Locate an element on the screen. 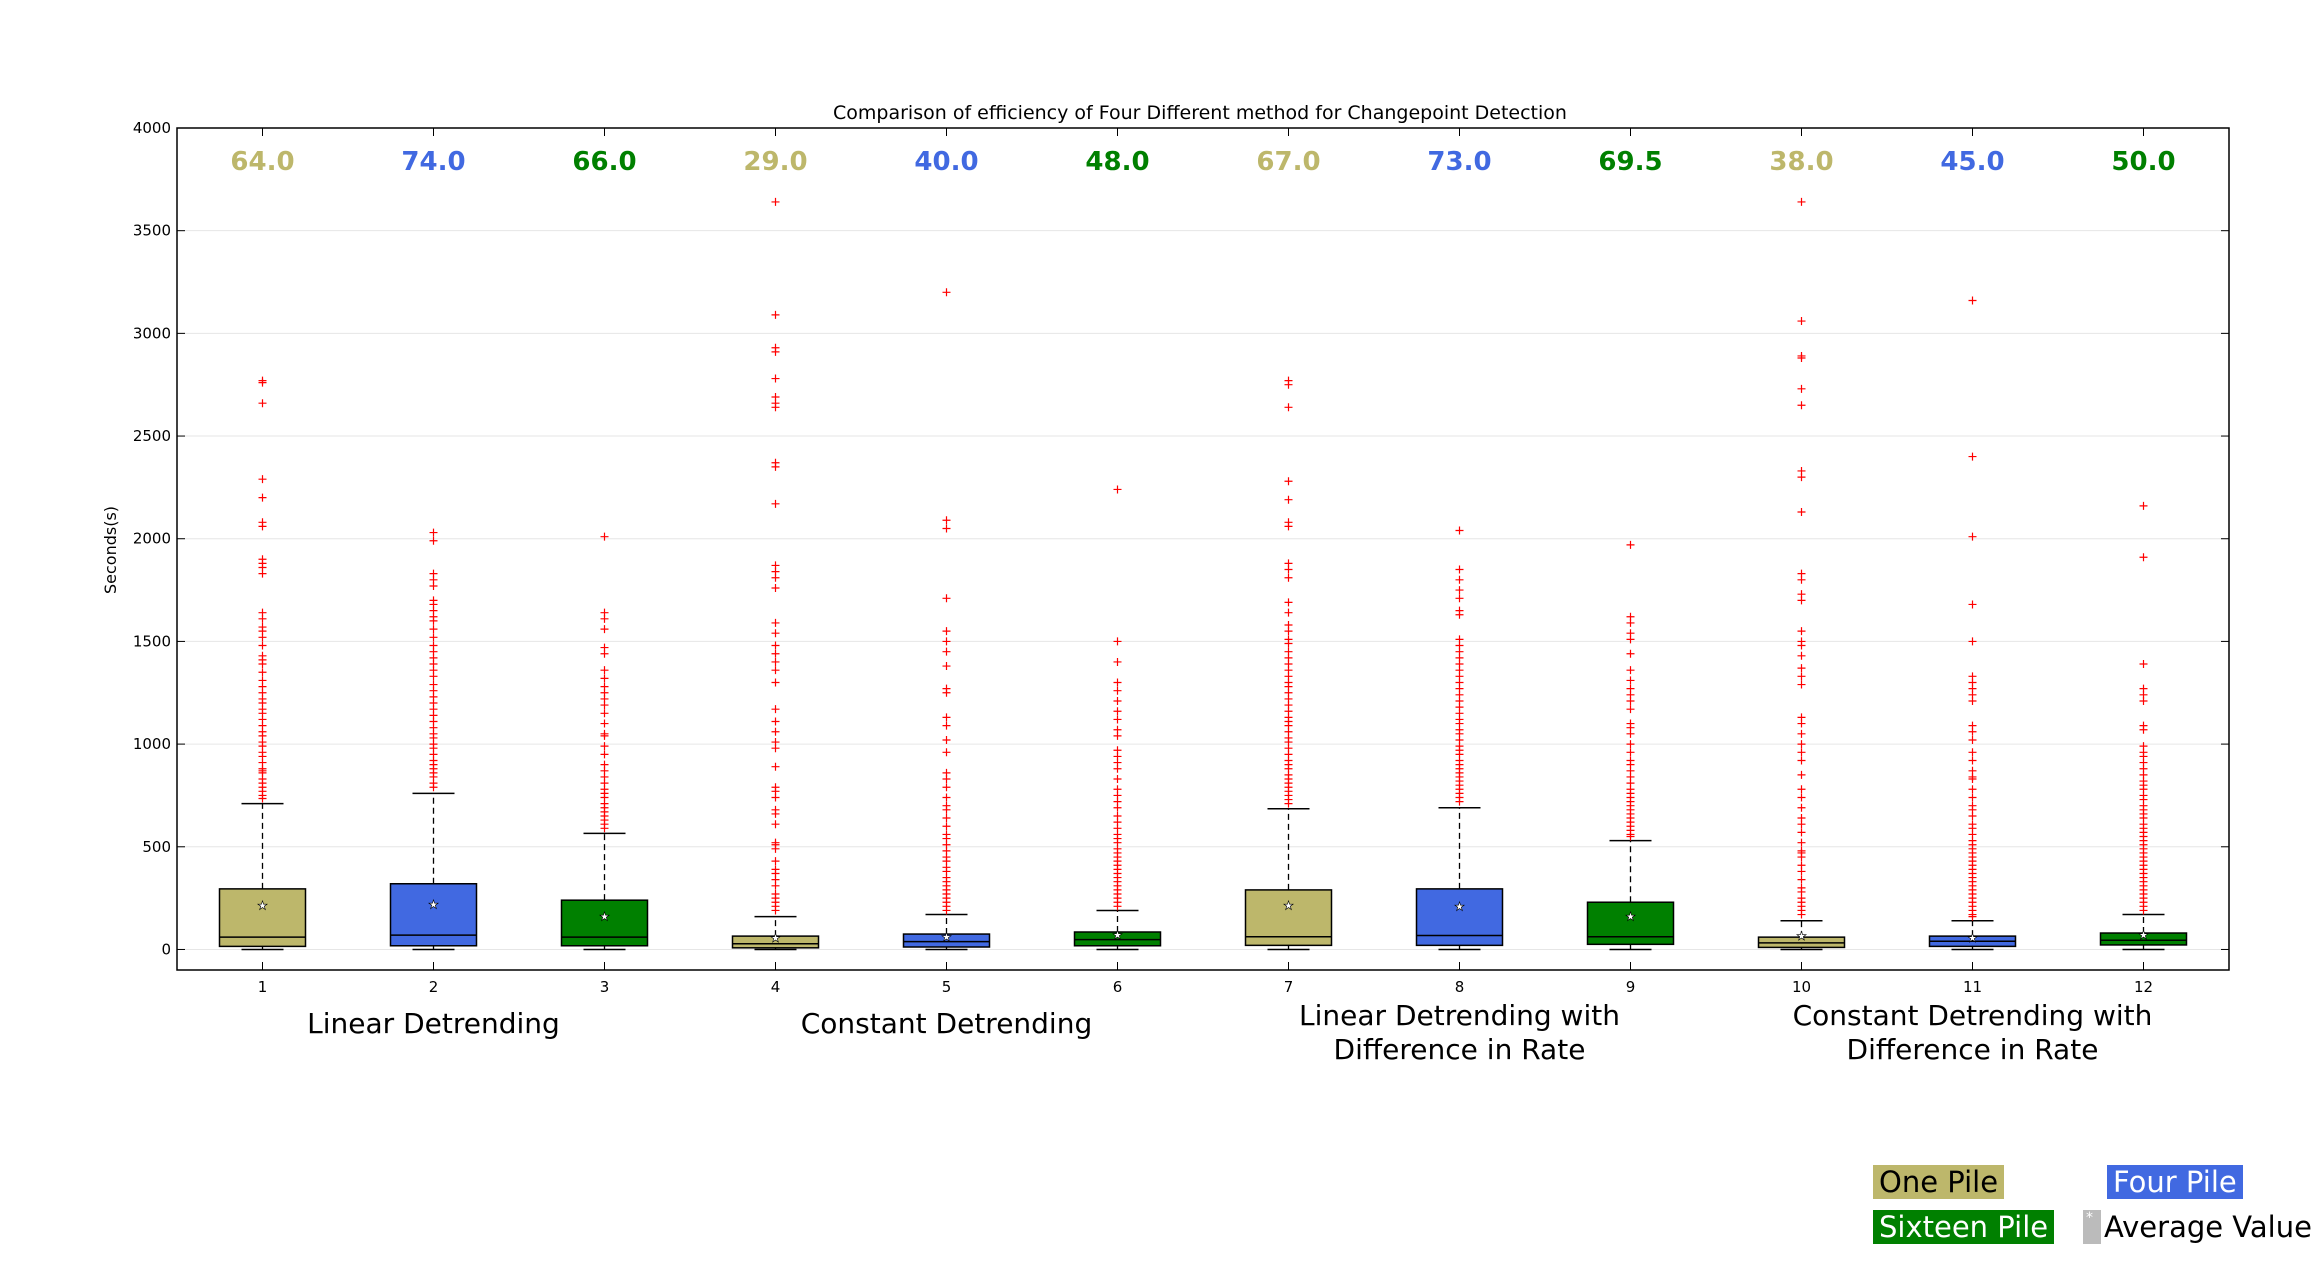 The height and width of the screenshot is (1277, 2318). x-tick-label: 3 is located at coordinates (605, 987).